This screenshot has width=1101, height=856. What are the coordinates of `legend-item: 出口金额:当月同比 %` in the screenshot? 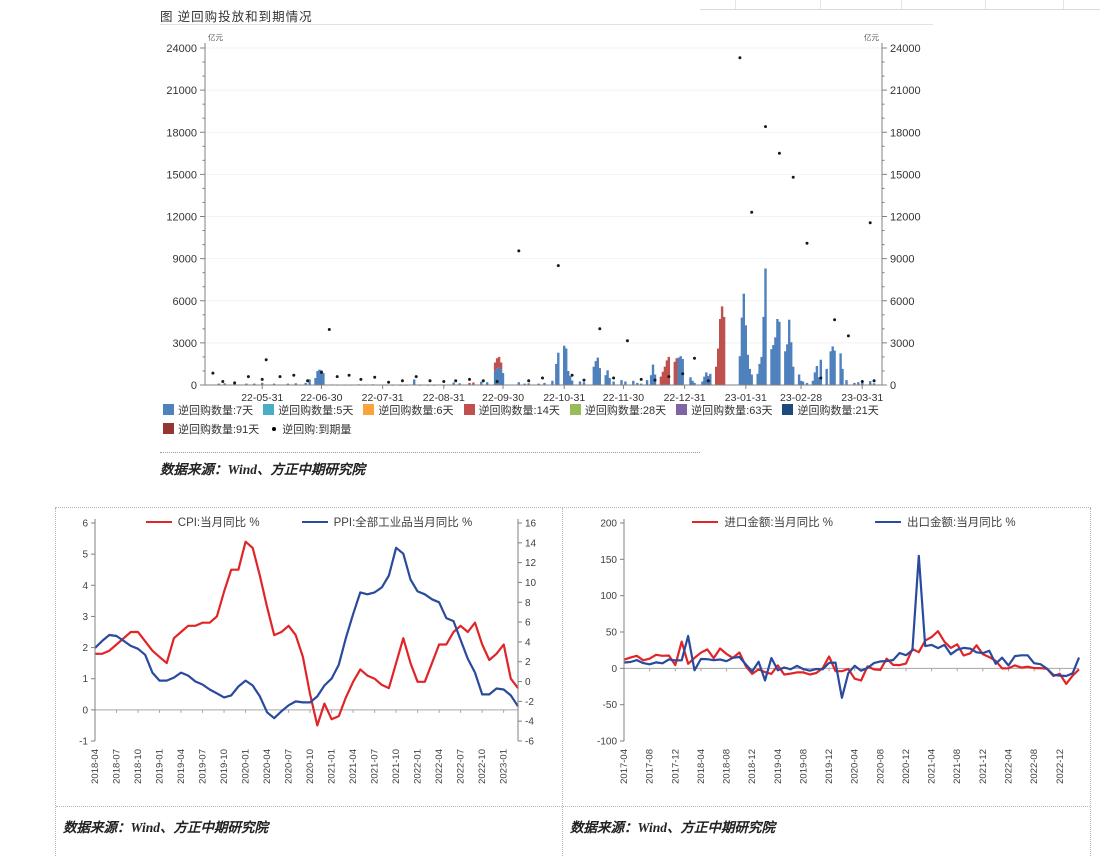 It's located at (945, 522).